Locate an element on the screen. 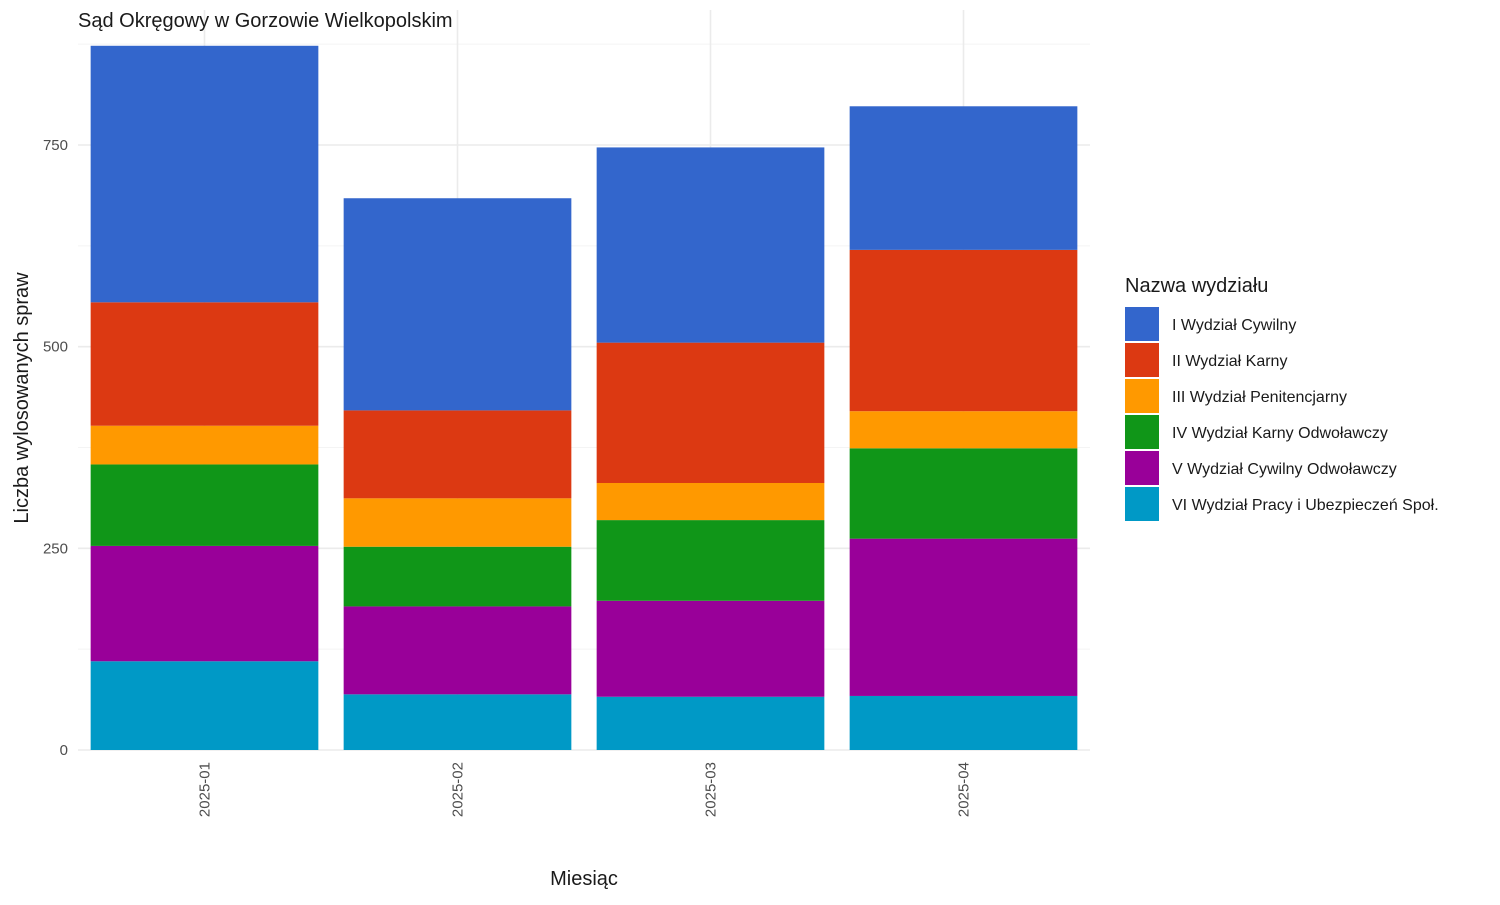 This screenshot has width=1500, height=905. x-tick-label: 2025-02 is located at coordinates (458, 789).